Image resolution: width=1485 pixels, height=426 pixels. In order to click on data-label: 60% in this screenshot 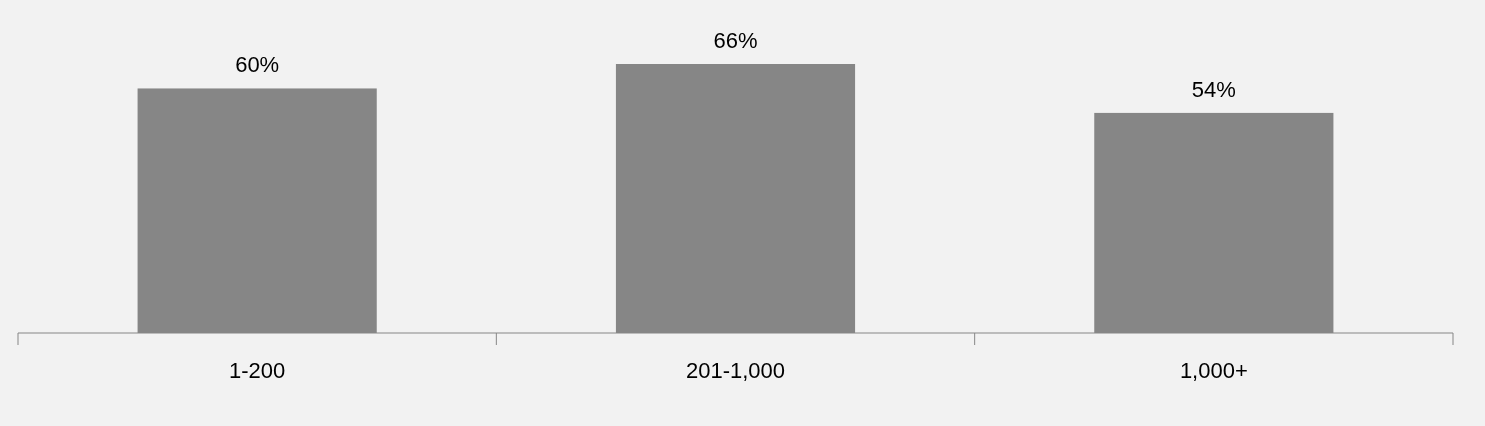, I will do `click(257, 65)`.